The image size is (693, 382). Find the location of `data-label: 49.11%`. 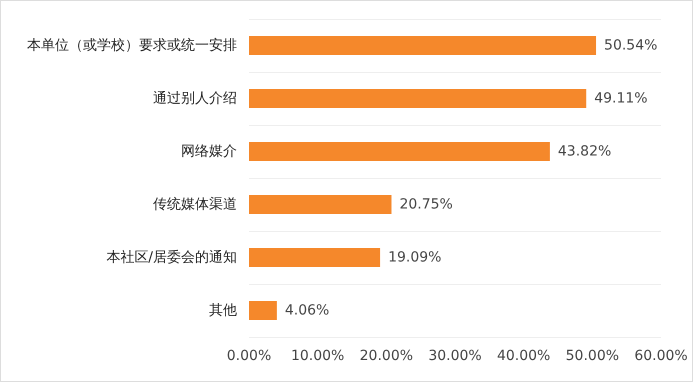

data-label: 49.11% is located at coordinates (621, 98).